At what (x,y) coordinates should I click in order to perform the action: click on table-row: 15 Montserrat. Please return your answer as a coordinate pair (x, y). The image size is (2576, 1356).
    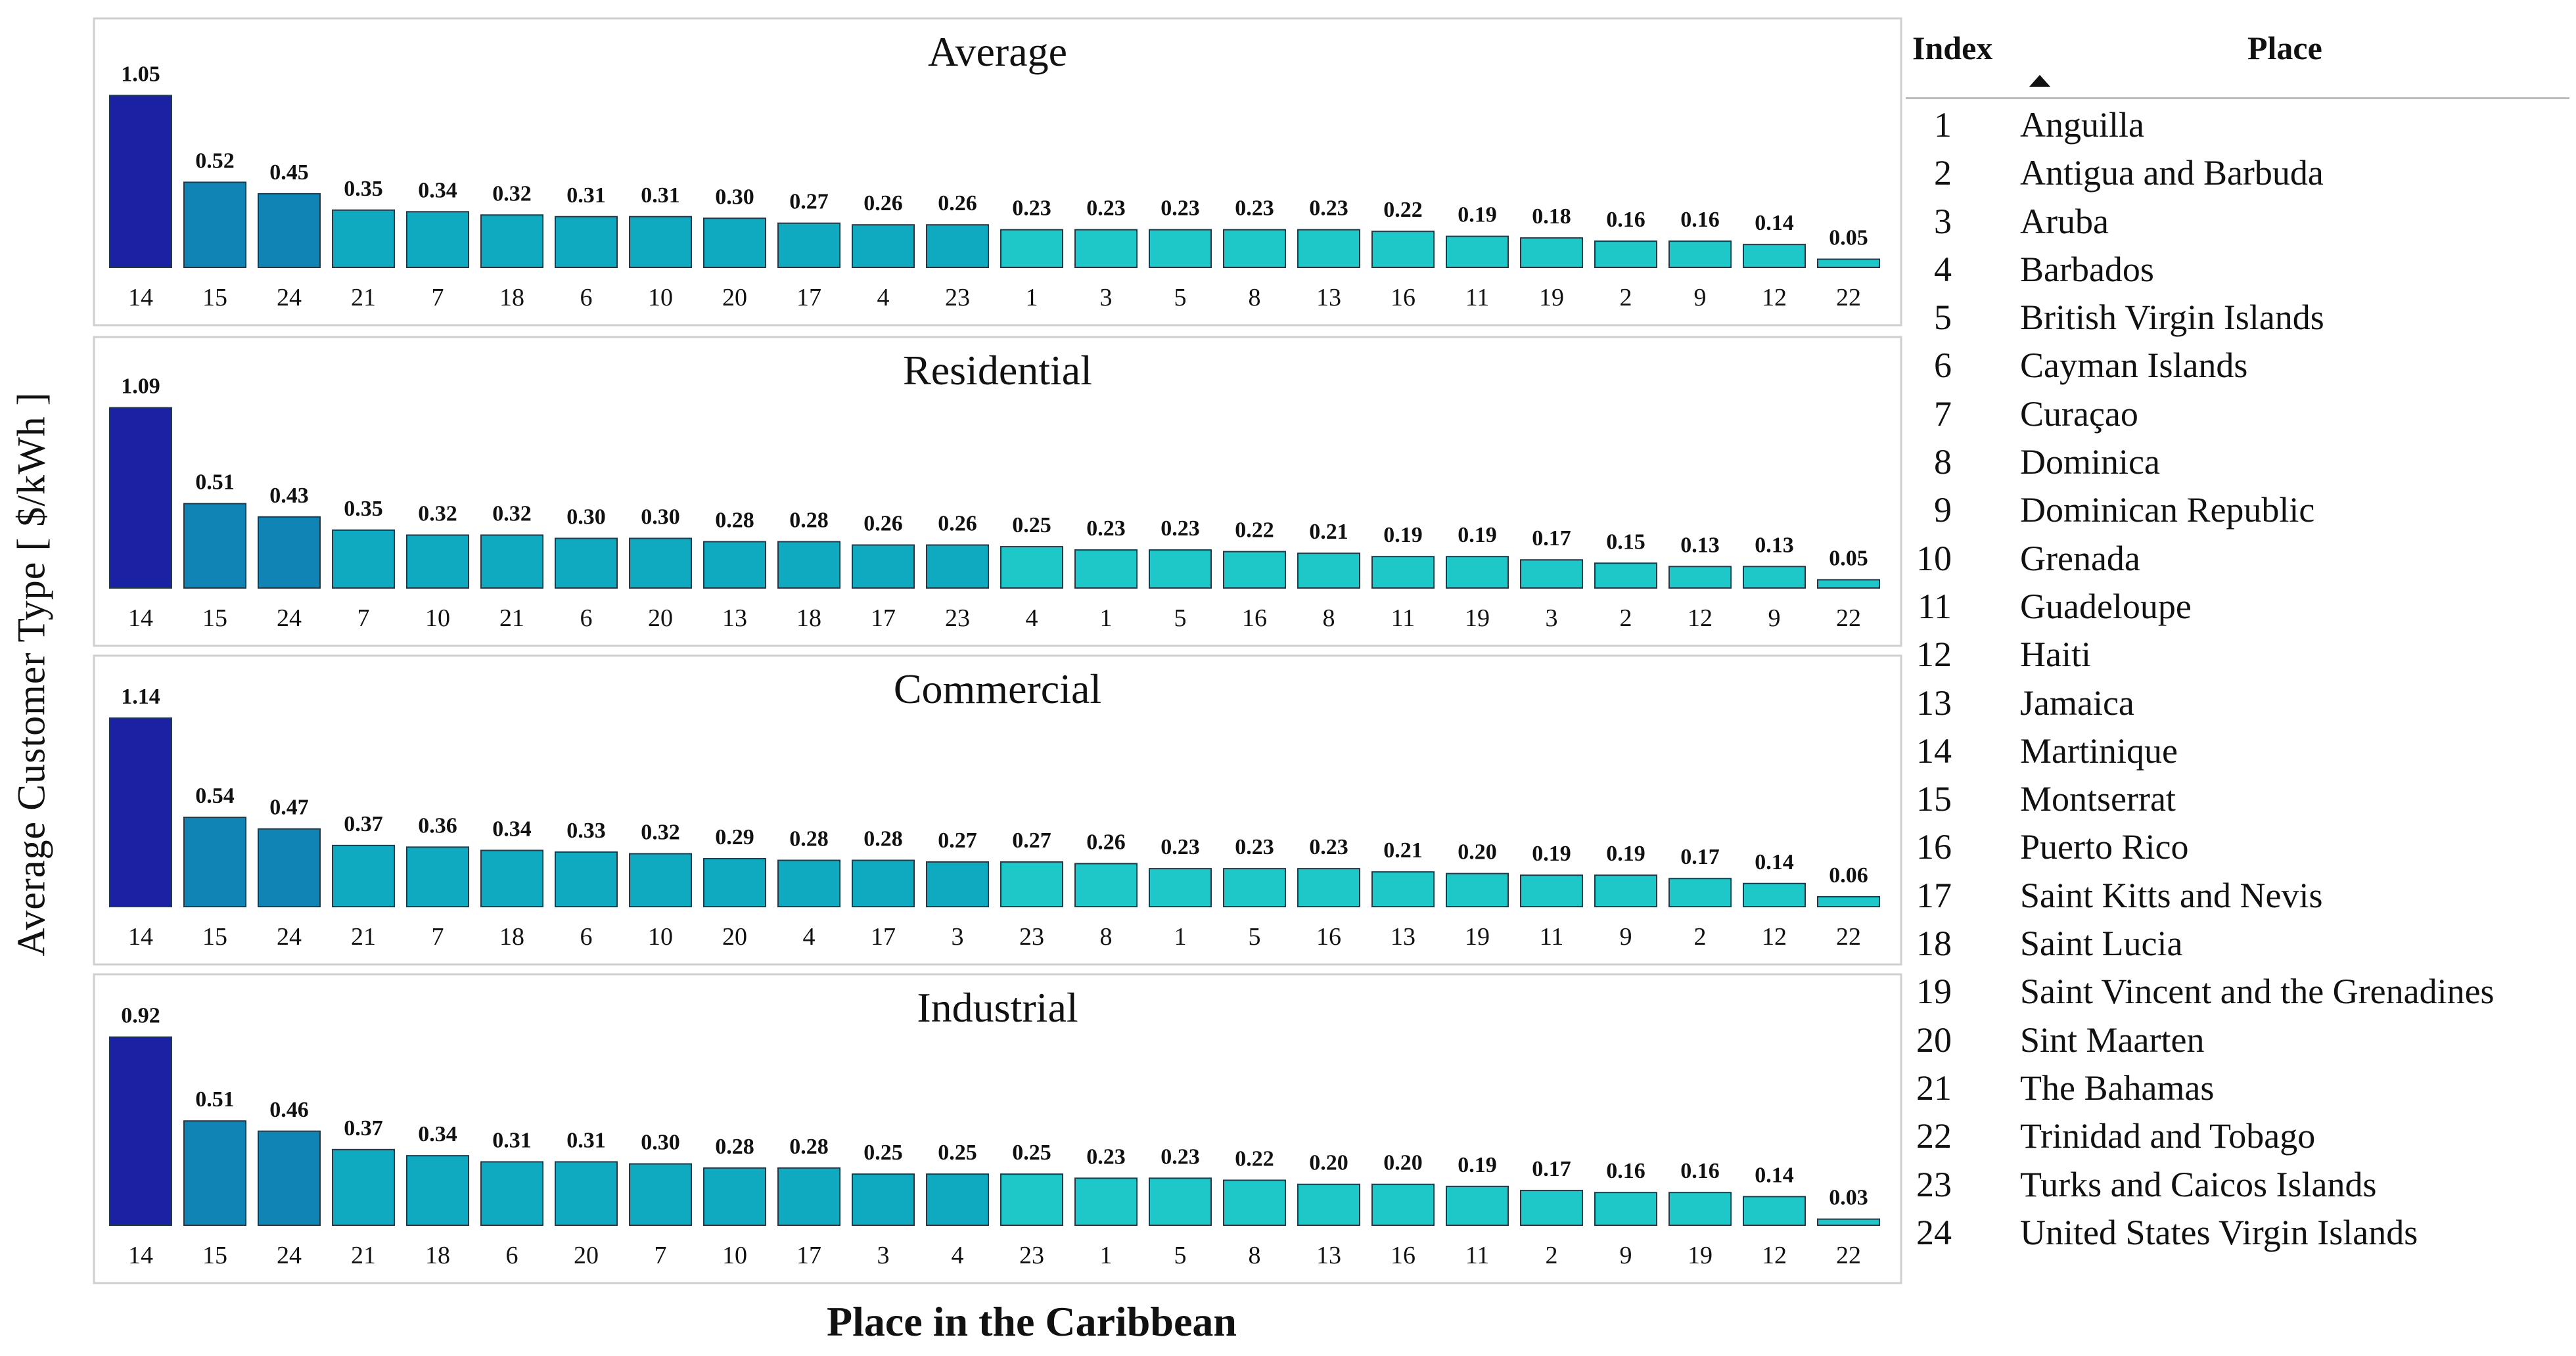
    Looking at the image, I should click on (2238, 797).